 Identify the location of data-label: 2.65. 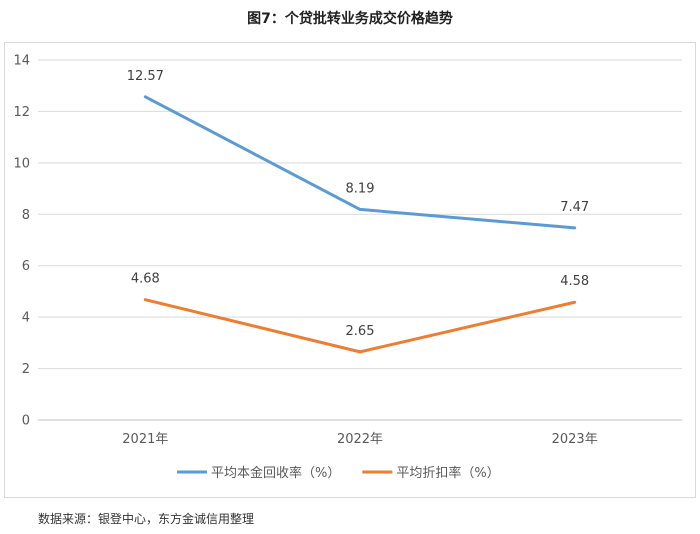
(360, 331).